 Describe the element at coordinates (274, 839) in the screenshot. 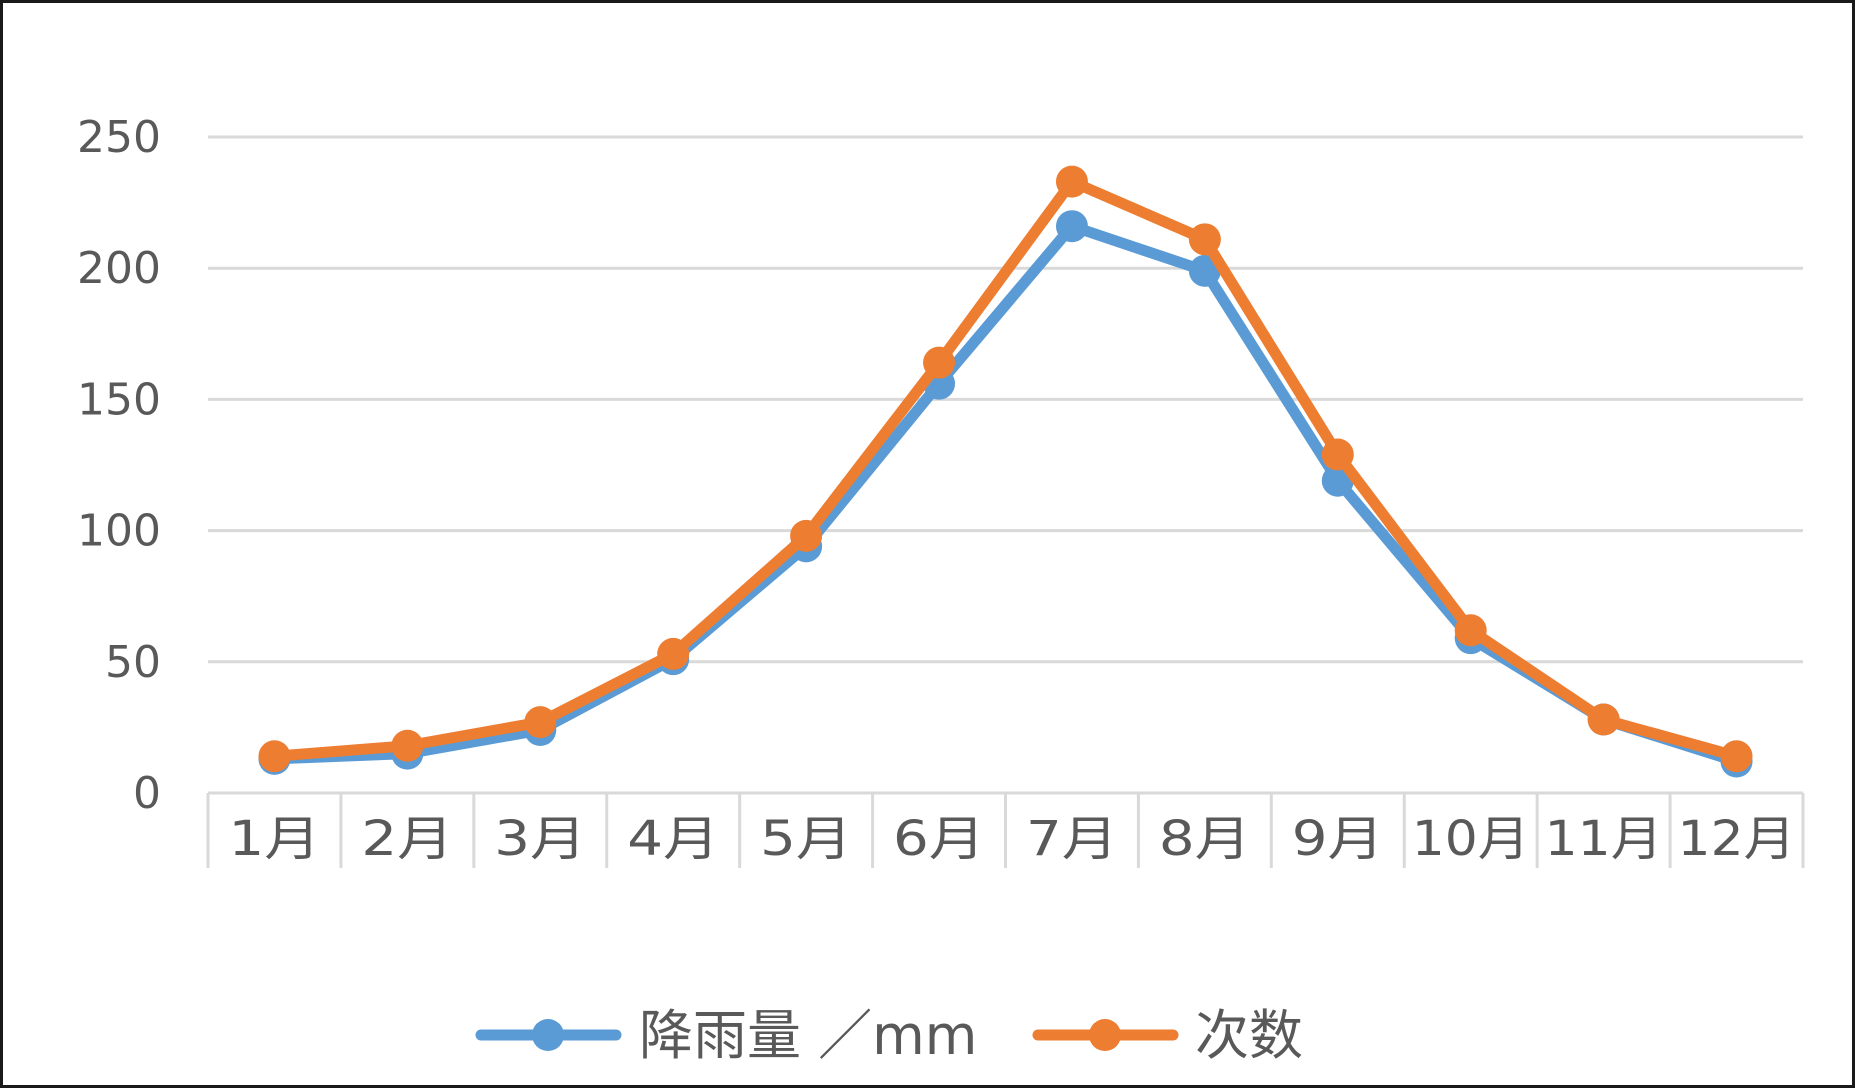

I see `x-tick-label: 1月` at that location.